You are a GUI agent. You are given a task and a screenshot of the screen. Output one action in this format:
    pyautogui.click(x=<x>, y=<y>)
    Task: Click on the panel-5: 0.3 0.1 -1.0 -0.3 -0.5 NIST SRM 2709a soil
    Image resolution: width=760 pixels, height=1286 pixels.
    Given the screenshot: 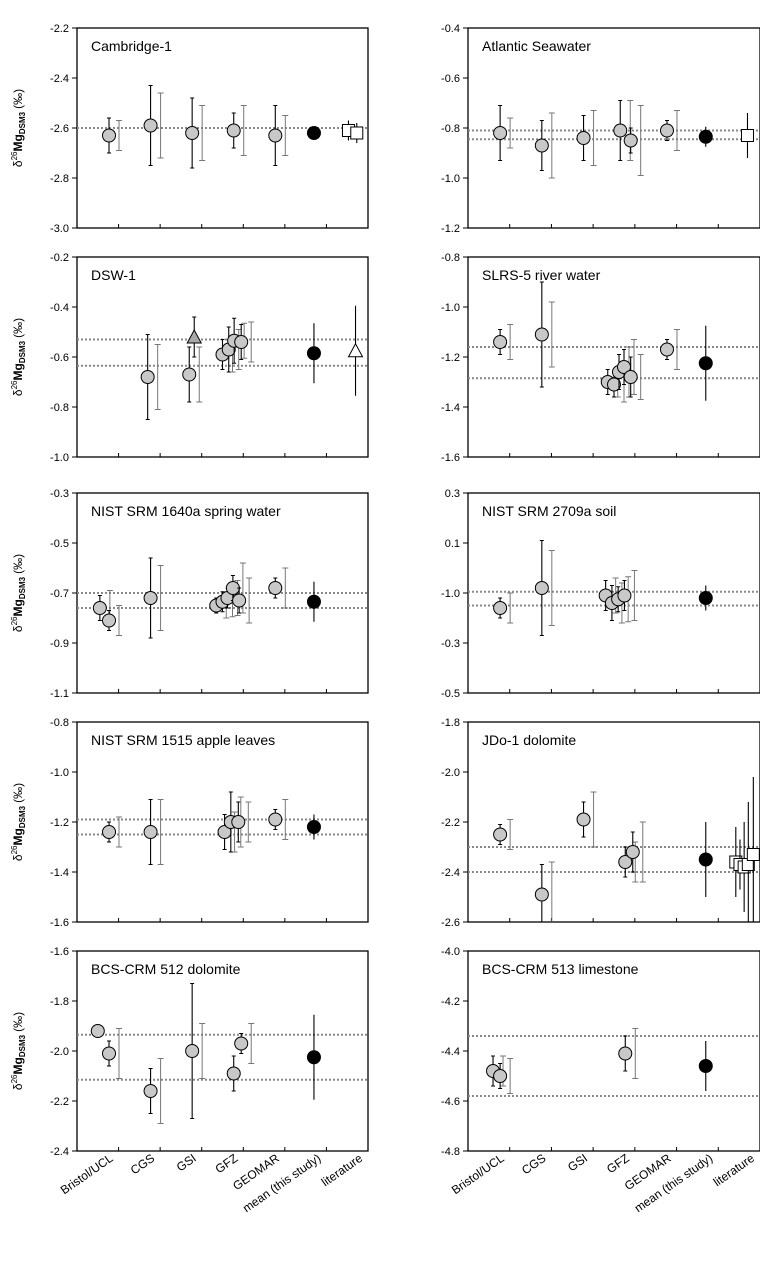 What is the action you would take?
    pyautogui.click(x=600, y=594)
    